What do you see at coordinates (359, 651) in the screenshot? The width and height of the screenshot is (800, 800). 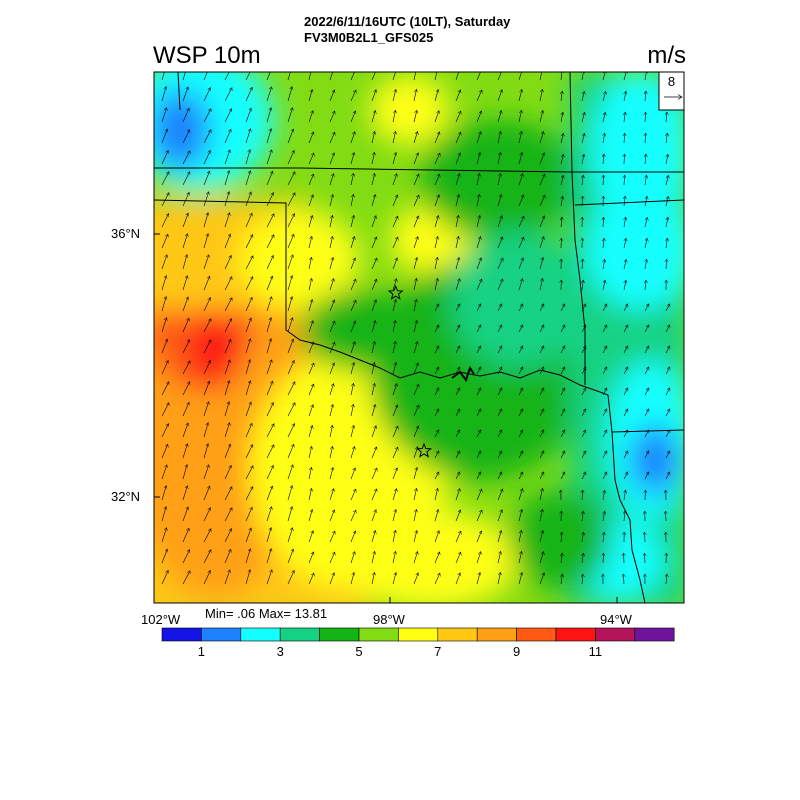 I see `colorbar-label: 5` at bounding box center [359, 651].